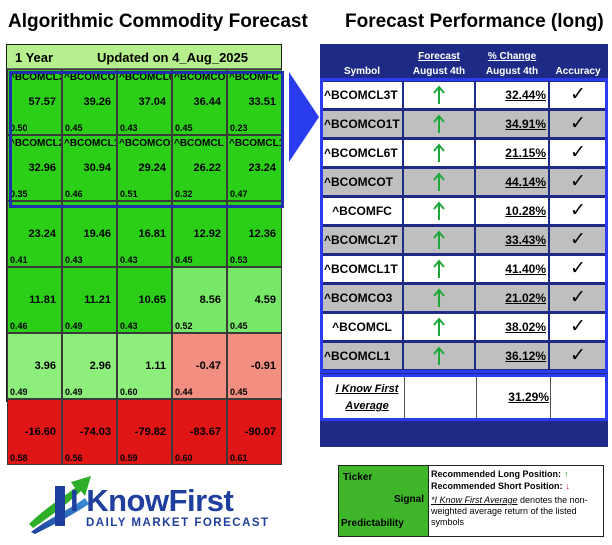 The image size is (612, 545). Describe the element at coordinates (568, 486) in the screenshot. I see `down-arrow-icon: ↓` at that location.